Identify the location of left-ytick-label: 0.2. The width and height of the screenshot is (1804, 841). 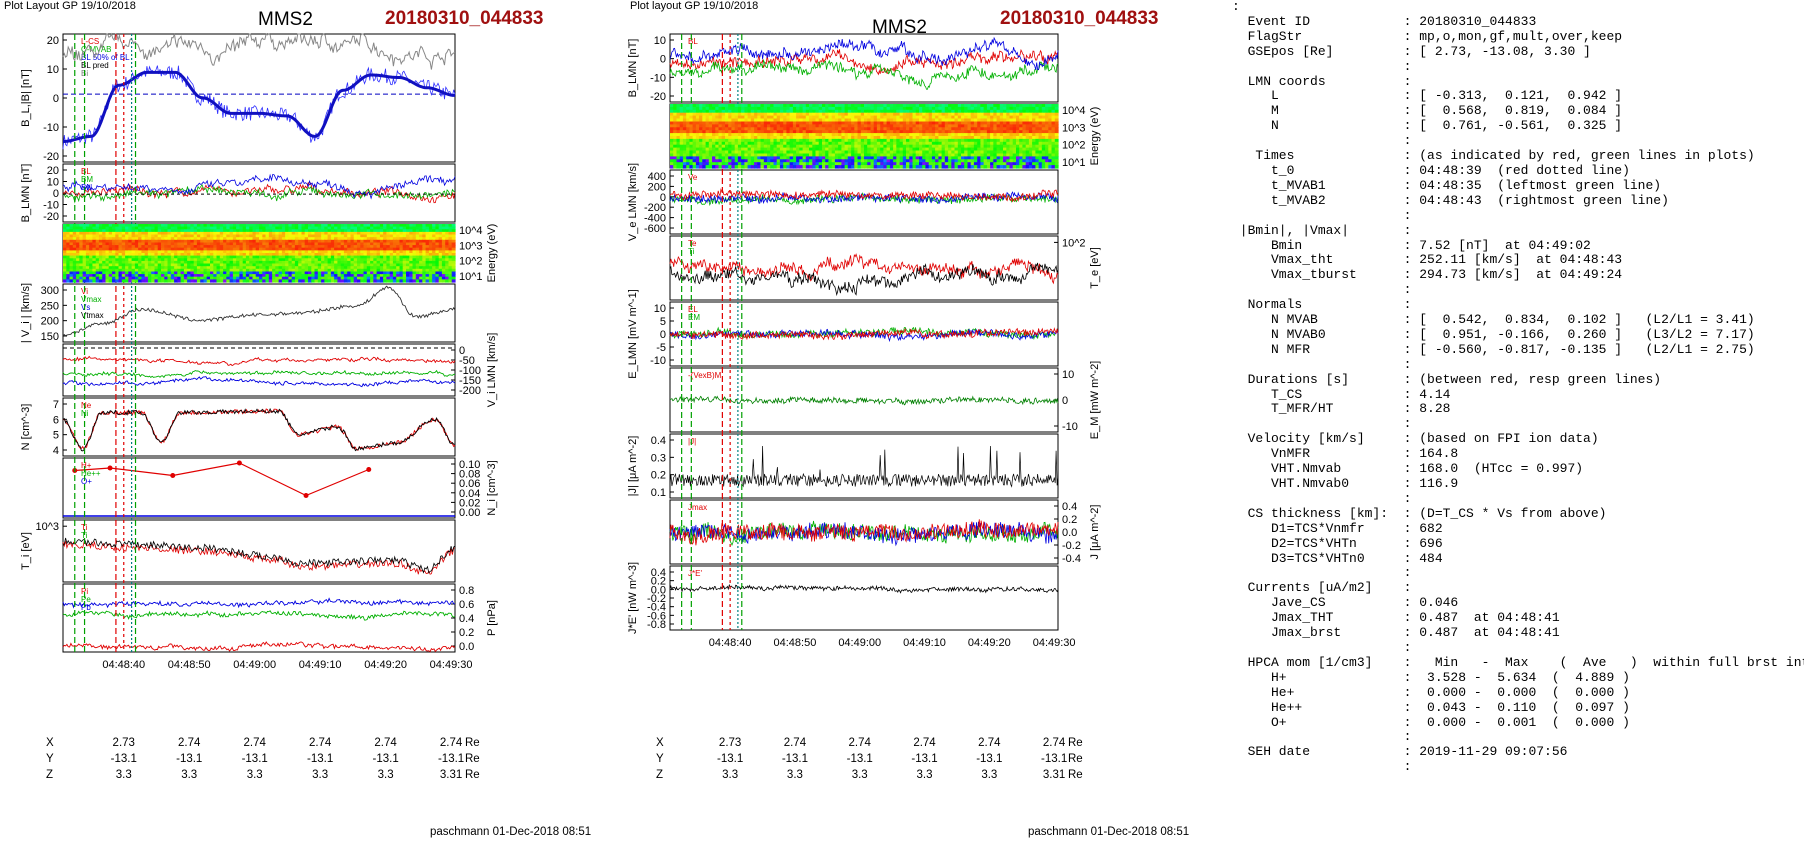
(466, 633).